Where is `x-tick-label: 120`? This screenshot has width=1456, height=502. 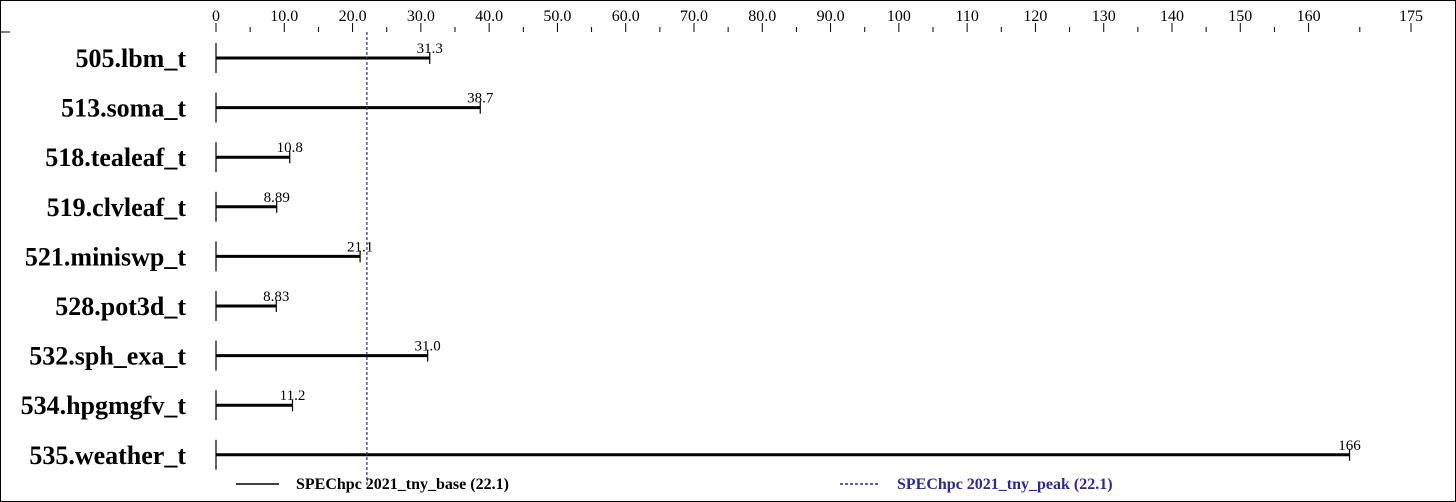
x-tick-label: 120 is located at coordinates (1035, 16).